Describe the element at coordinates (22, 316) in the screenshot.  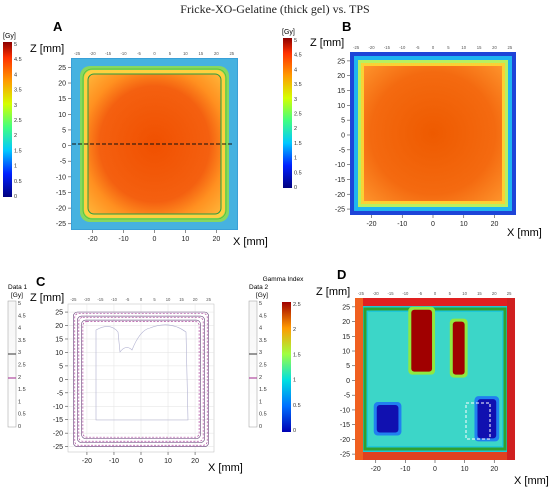
I see `panel-c-left-colorbar-tick-1: 4.5` at that location.